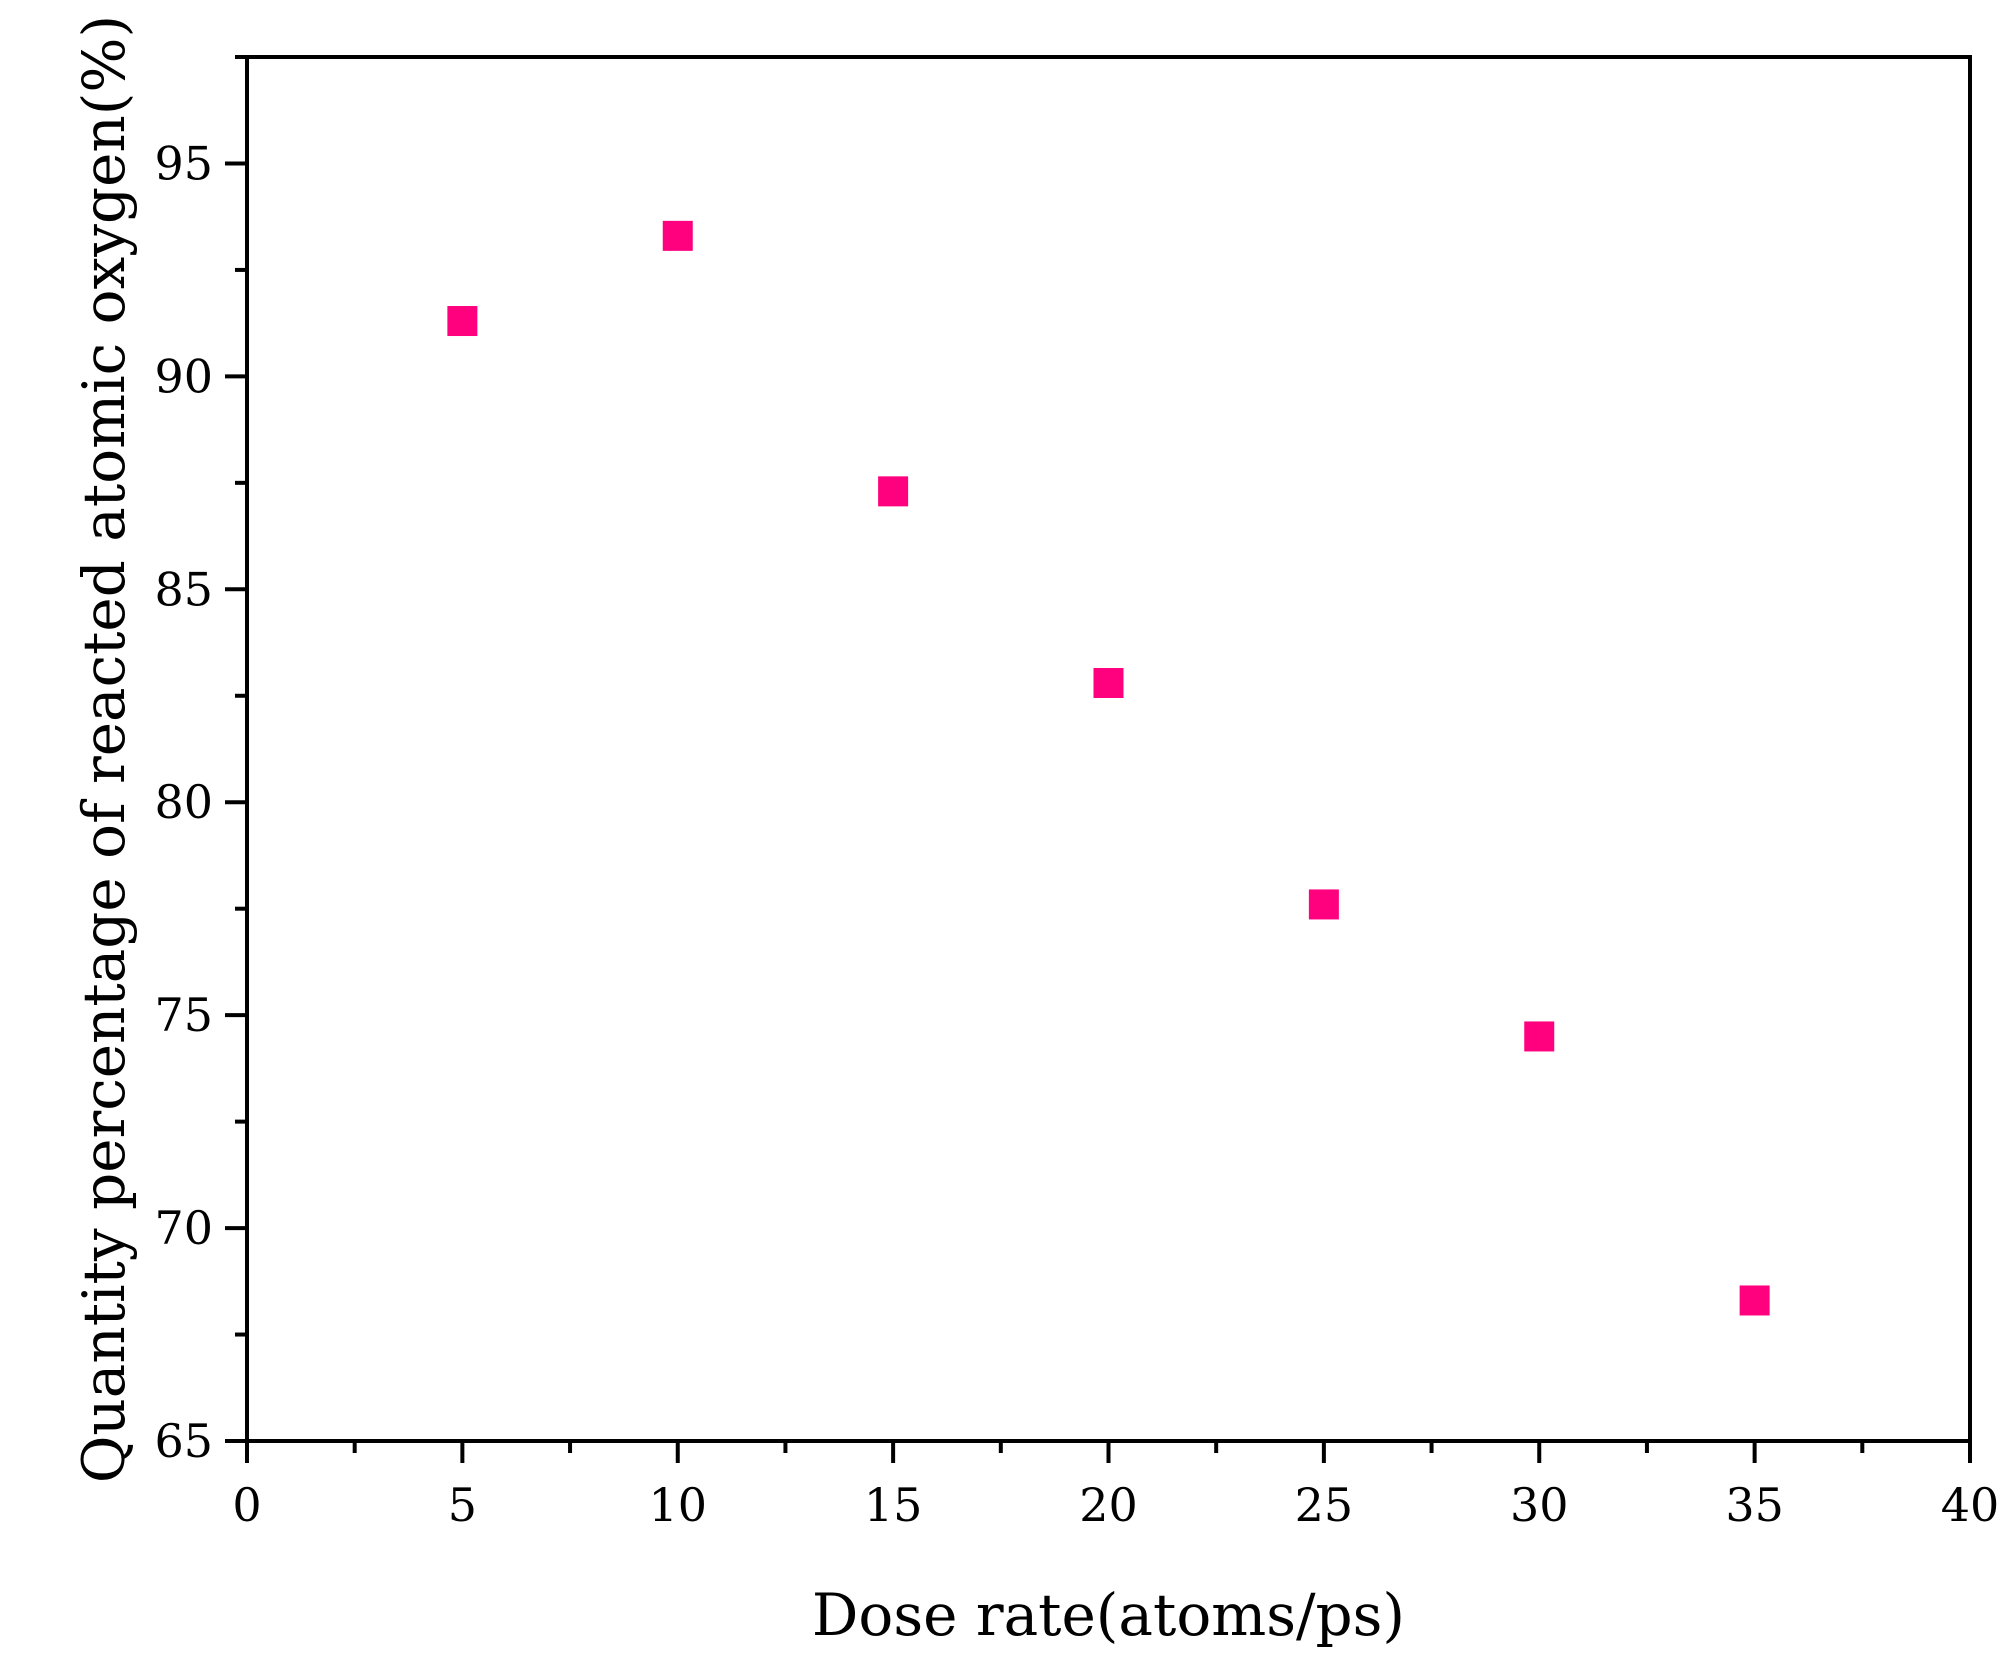  Describe the element at coordinates (462, 1505) in the screenshot. I see `x-tick-label: 5` at that location.